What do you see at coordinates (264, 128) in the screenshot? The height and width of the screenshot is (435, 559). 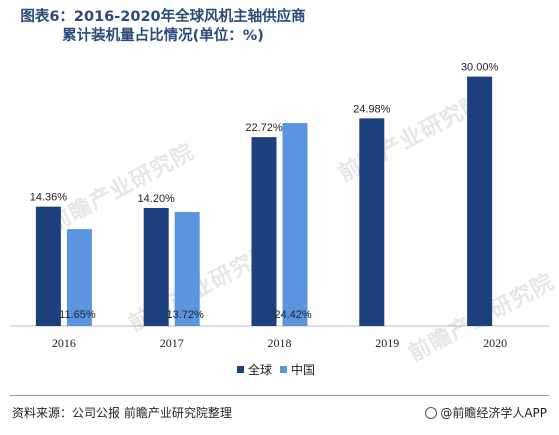 I see `data-label-global-2018: 22.72%` at bounding box center [264, 128].